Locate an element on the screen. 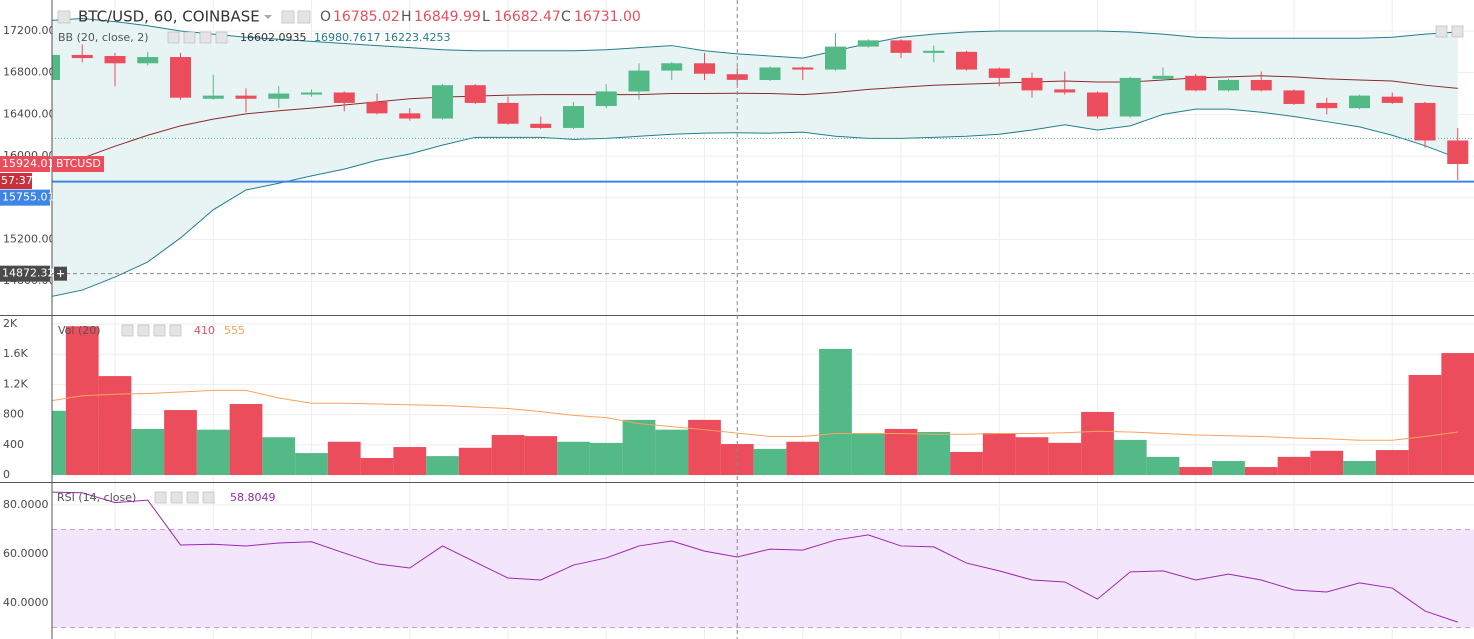 The image size is (1474, 639). ohlc-key: O is located at coordinates (325, 17).